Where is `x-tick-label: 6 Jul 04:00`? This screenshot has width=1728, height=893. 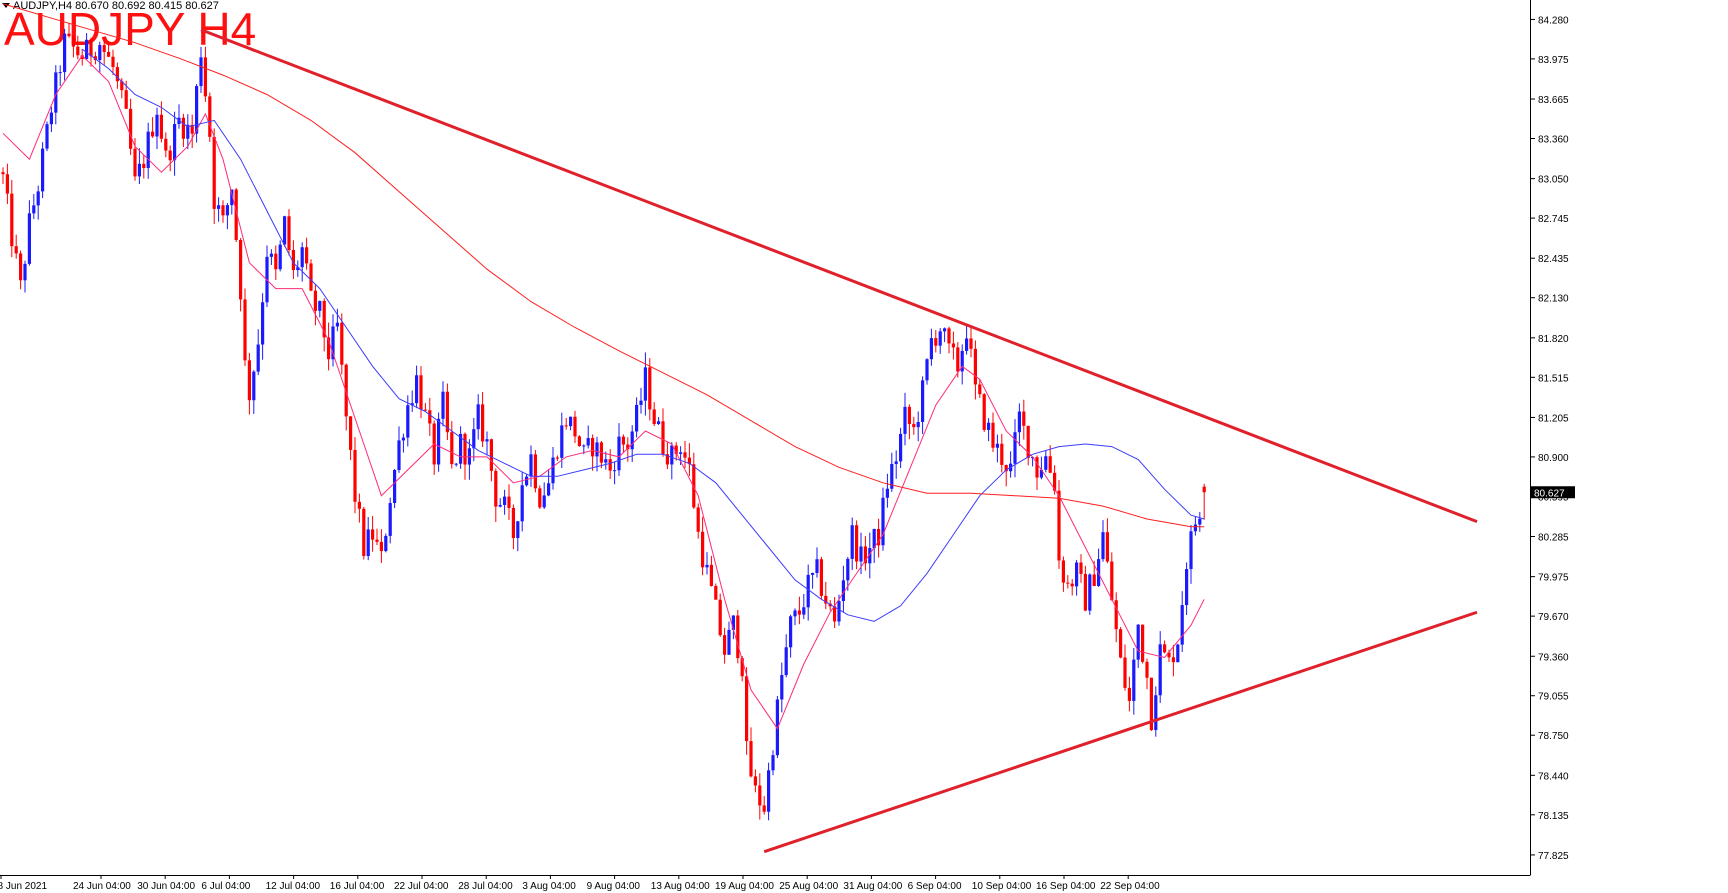
x-tick-label: 6 Jul 04:00 is located at coordinates (225, 886).